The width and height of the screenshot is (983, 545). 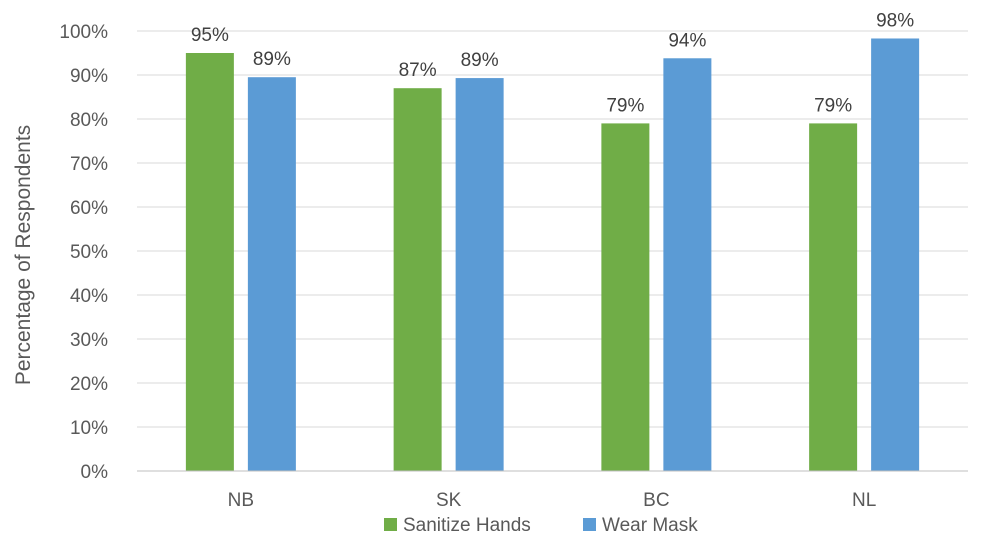 I want to click on x-axis-categories: NB SK BC NL, so click(x=552, y=500).